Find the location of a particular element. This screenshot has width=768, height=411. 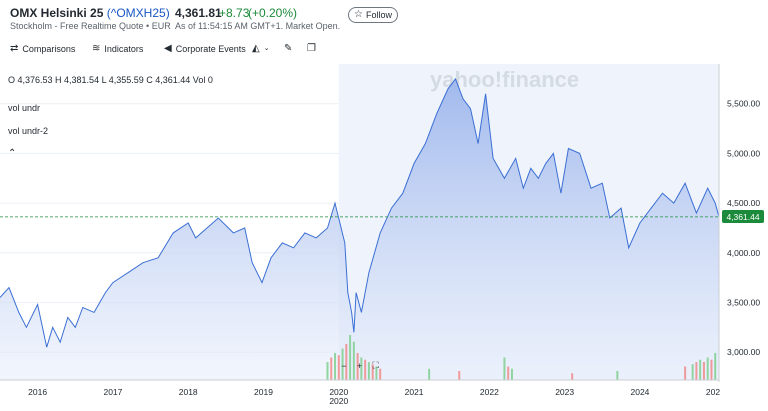

y-tick-label: 4,000.00 is located at coordinates (743, 253).